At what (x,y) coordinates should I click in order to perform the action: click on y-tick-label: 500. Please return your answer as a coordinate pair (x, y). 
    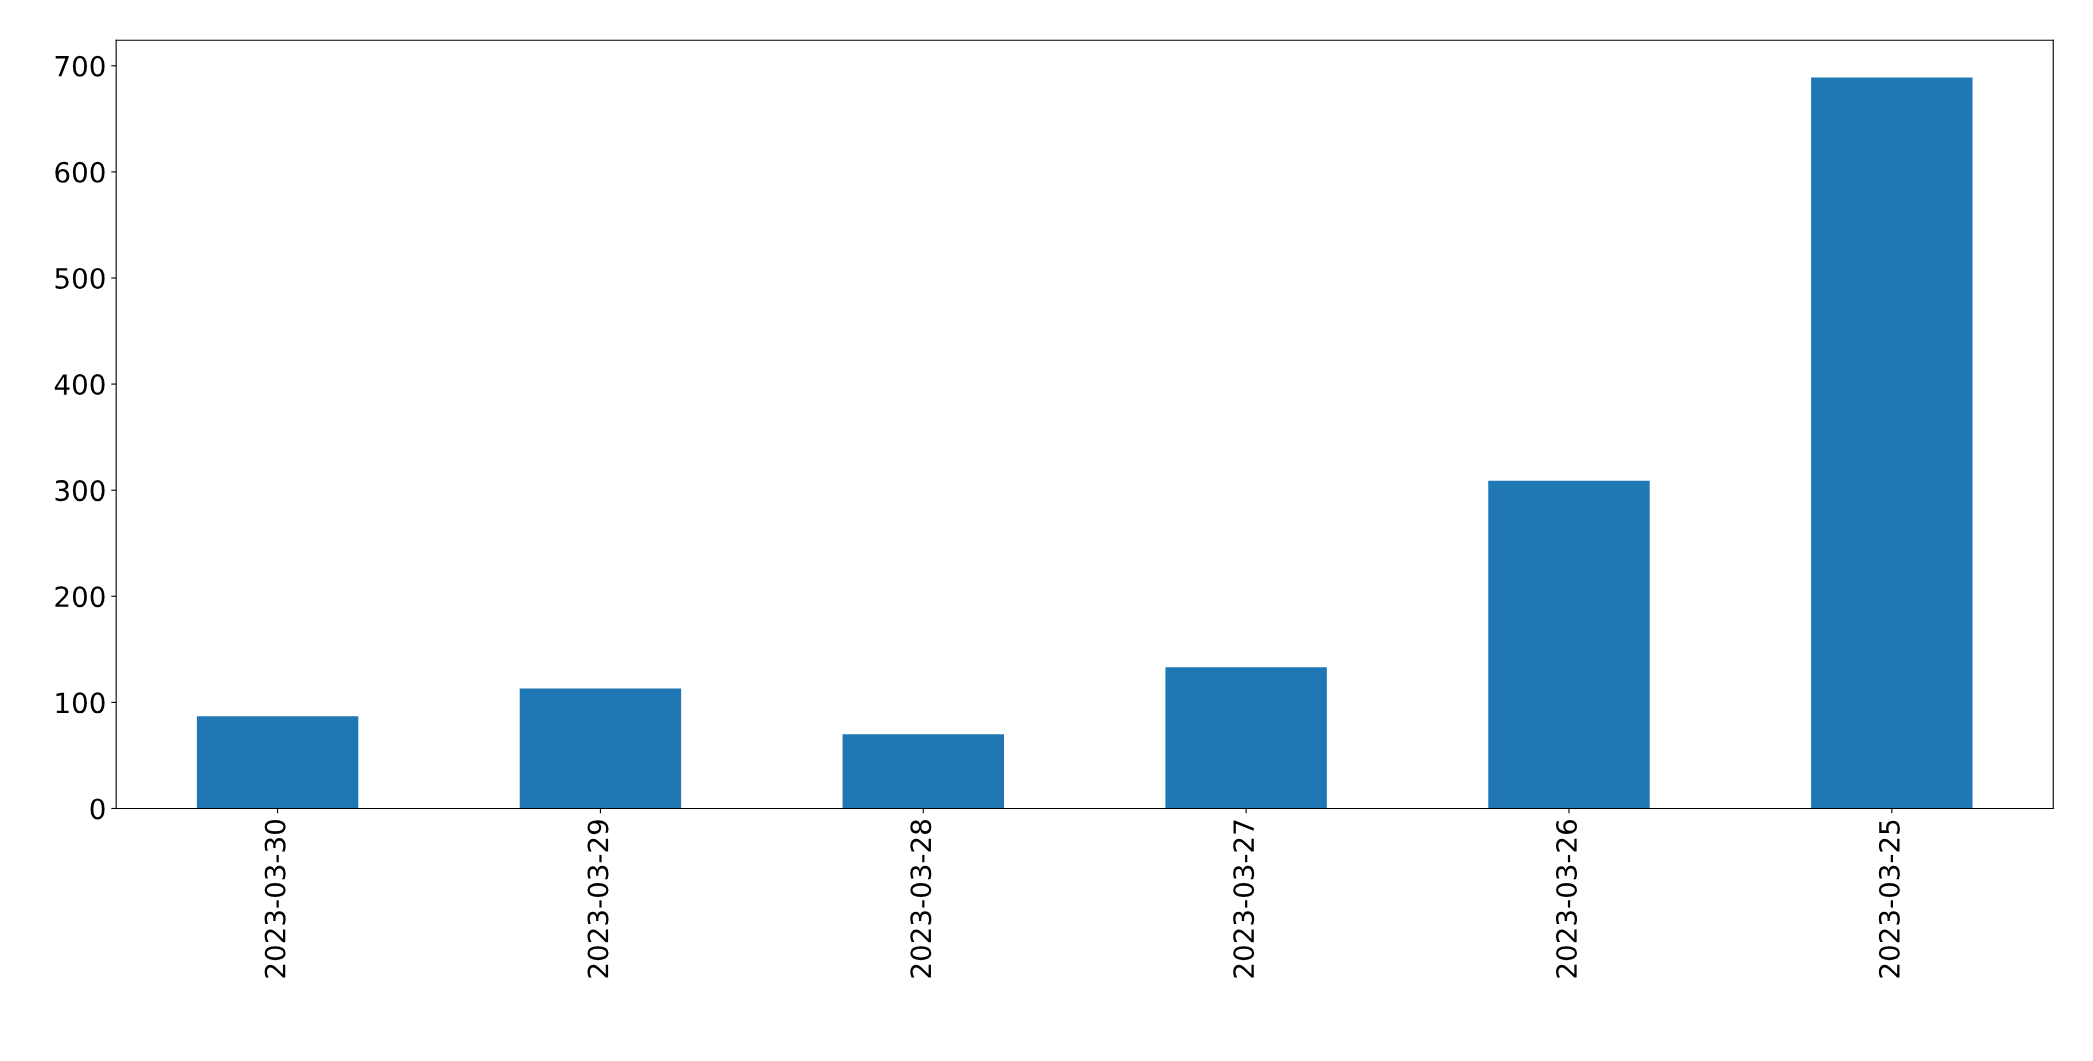
    Looking at the image, I should click on (80, 278).